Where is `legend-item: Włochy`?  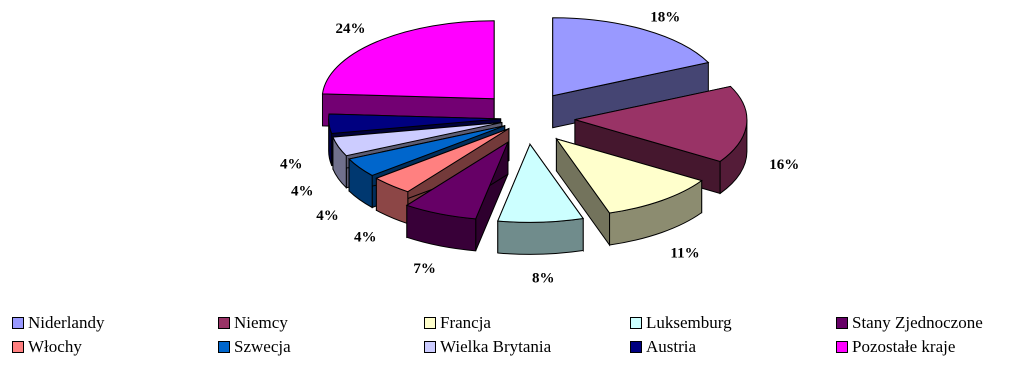
legend-item: Włochy is located at coordinates (47, 347).